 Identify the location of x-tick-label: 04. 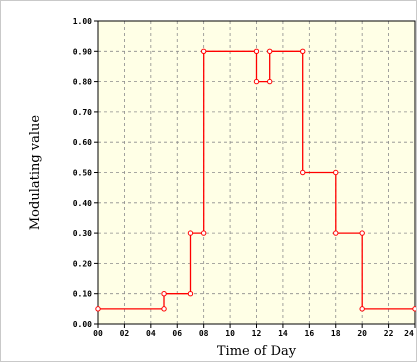
(151, 333).